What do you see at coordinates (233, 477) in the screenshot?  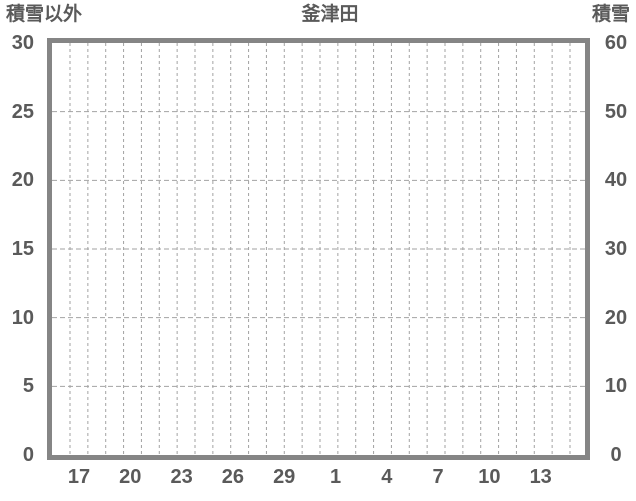 I see `x-axis-tick-label: 26` at bounding box center [233, 477].